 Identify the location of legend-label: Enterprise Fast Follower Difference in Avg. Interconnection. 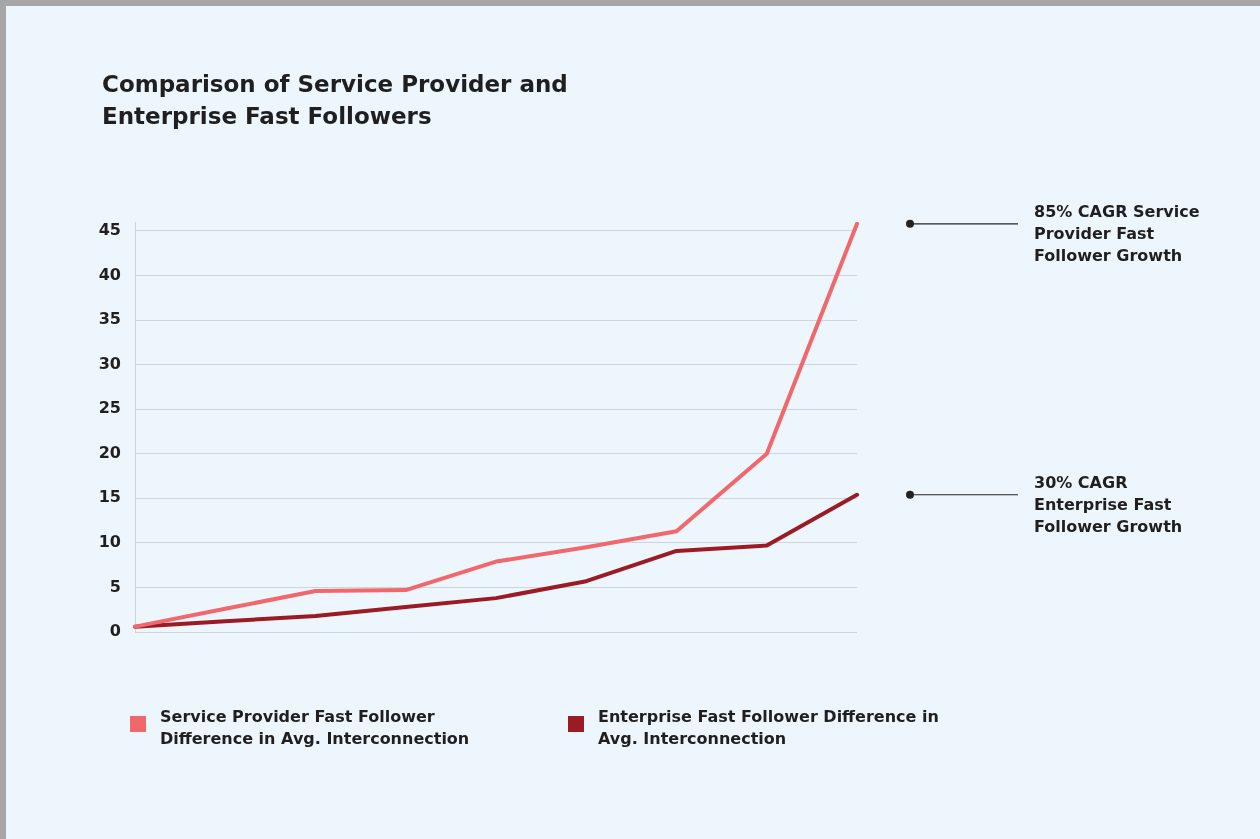
(769, 728).